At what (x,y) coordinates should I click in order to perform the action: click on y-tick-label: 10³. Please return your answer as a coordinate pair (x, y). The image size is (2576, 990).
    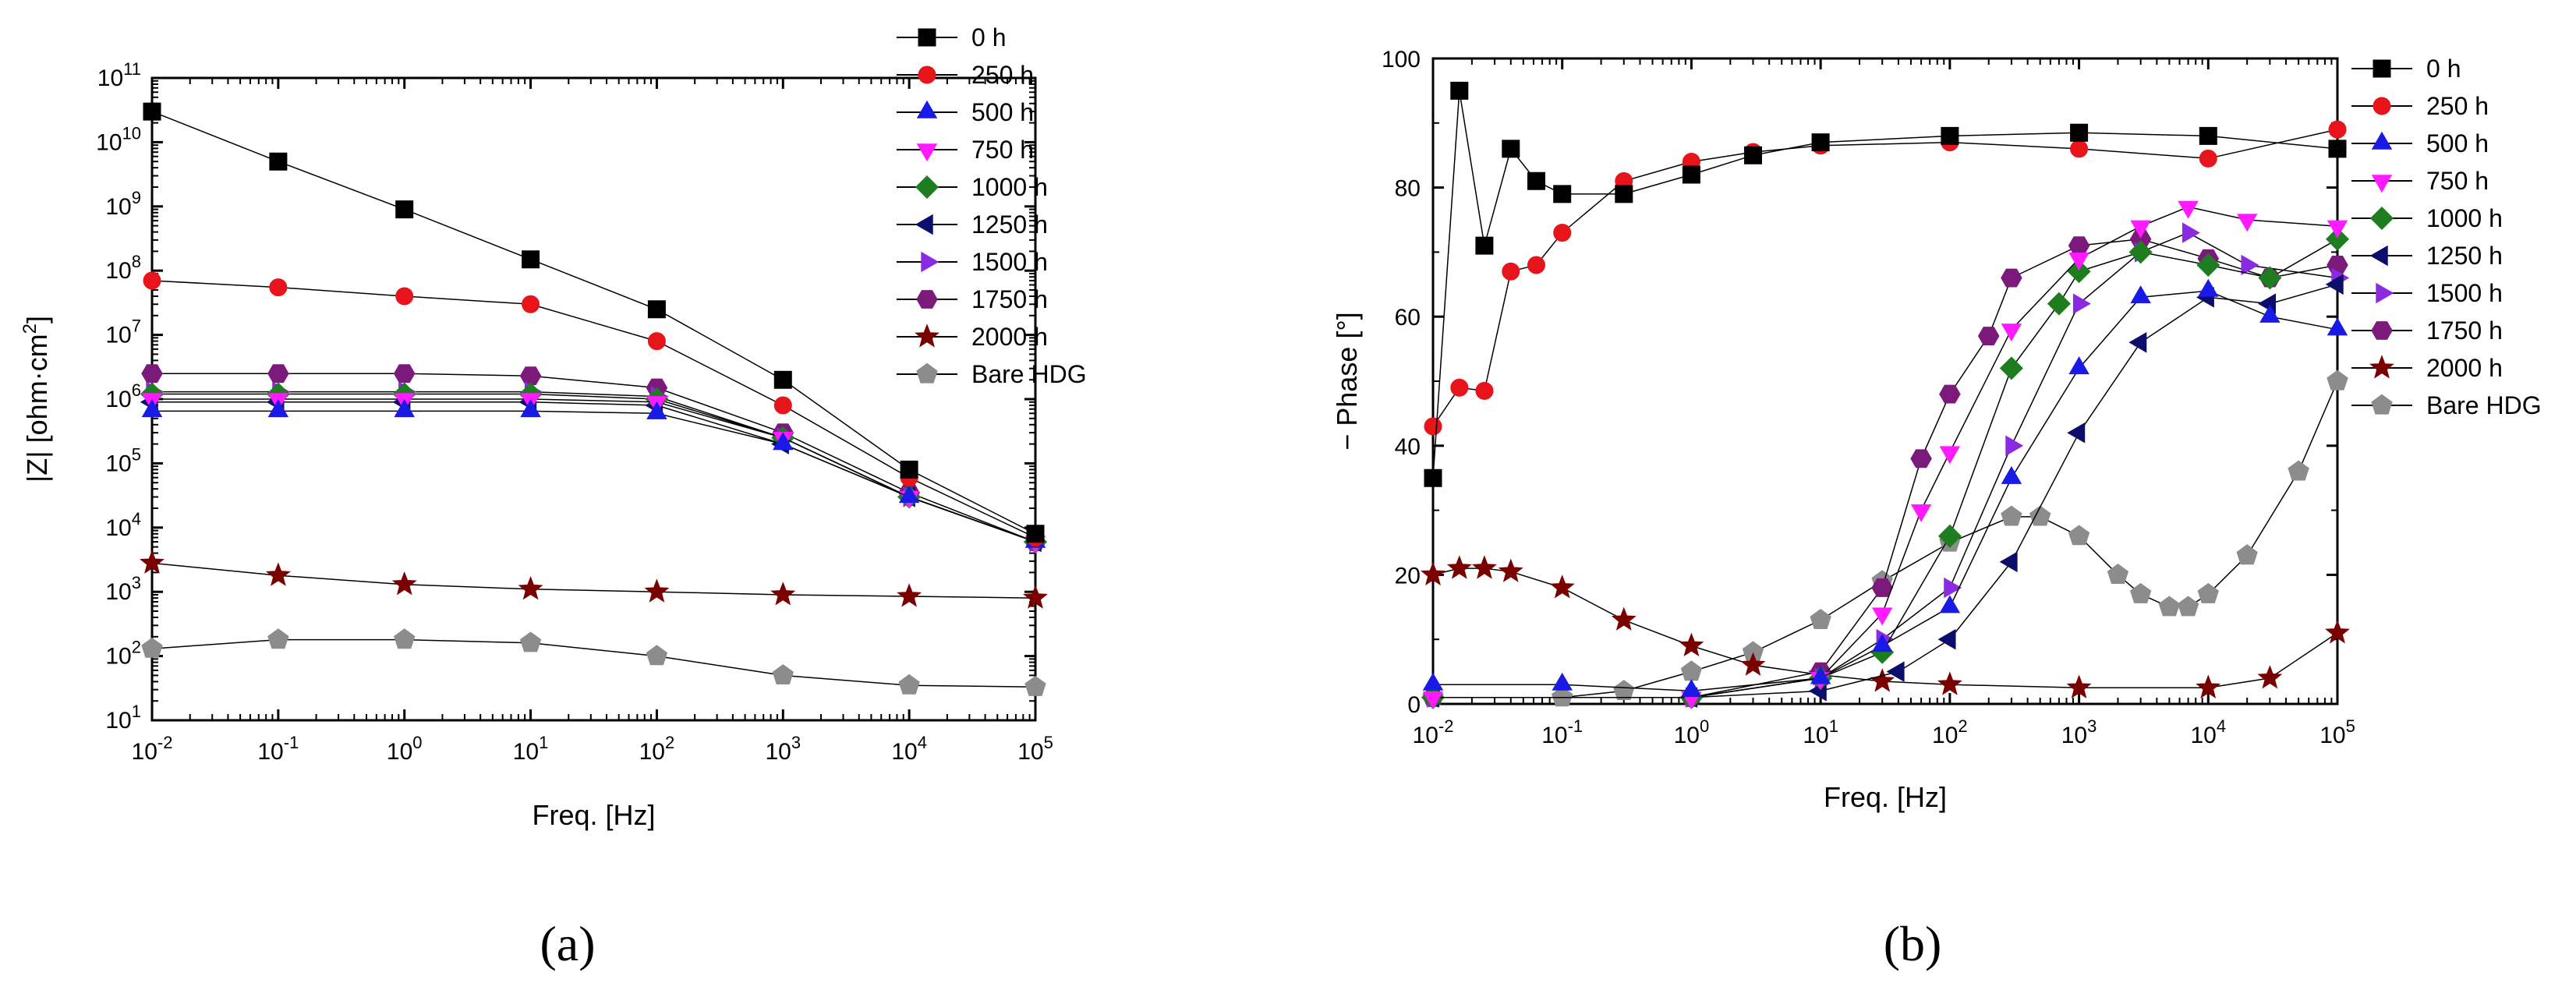
    Looking at the image, I should click on (123, 589).